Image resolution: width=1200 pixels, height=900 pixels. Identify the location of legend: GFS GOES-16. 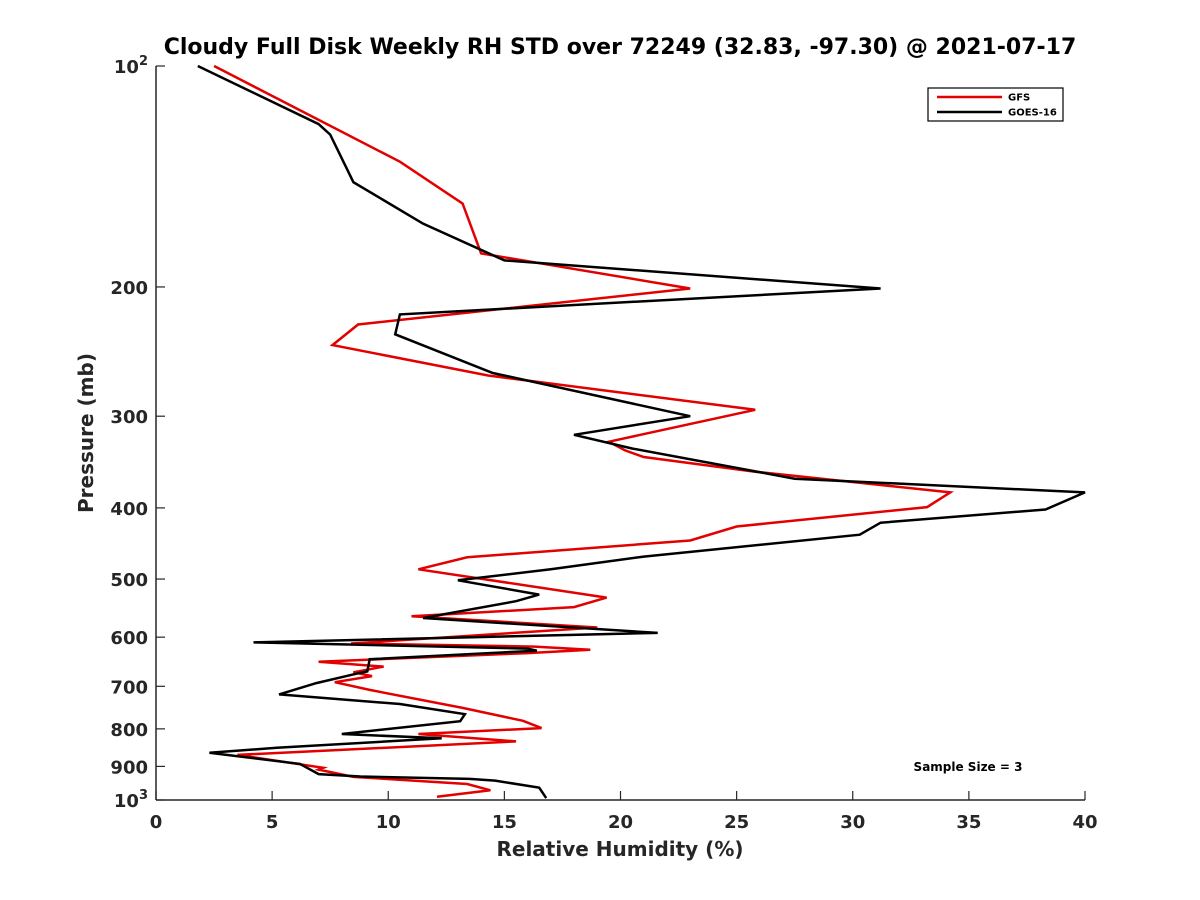
(995, 104).